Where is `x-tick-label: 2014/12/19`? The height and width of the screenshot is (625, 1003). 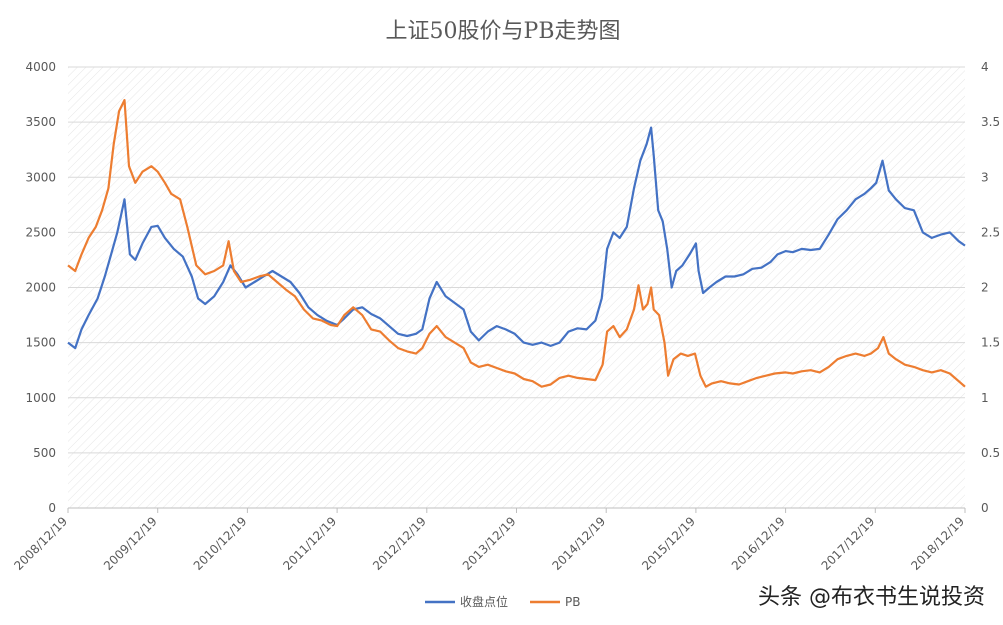
x-tick-label: 2014/12/19 is located at coordinates (579, 543).